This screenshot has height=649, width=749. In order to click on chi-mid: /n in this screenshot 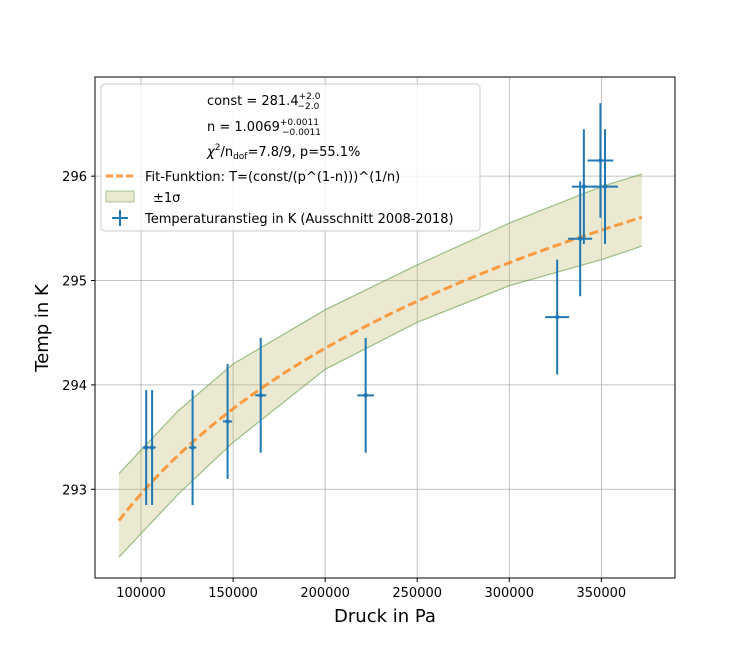, I will do `click(226, 152)`.